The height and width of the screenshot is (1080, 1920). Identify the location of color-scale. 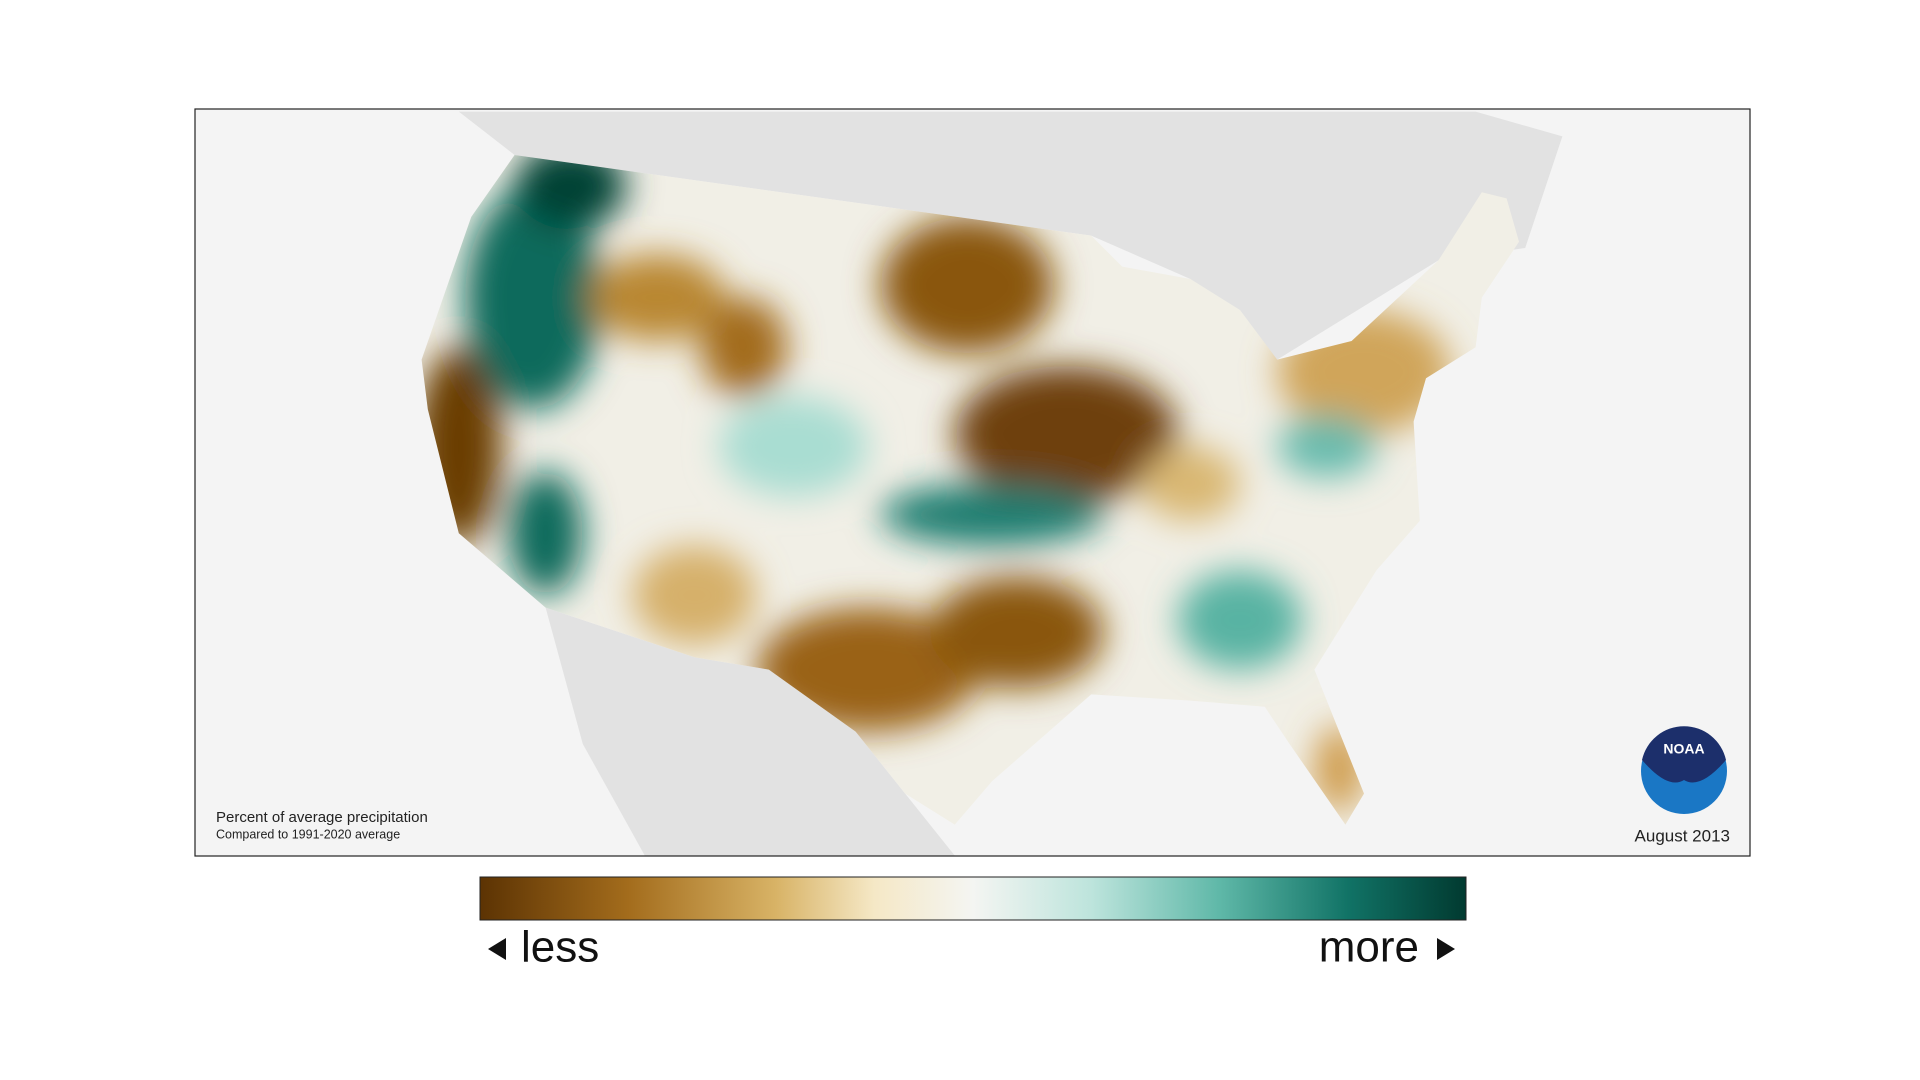
(973, 898).